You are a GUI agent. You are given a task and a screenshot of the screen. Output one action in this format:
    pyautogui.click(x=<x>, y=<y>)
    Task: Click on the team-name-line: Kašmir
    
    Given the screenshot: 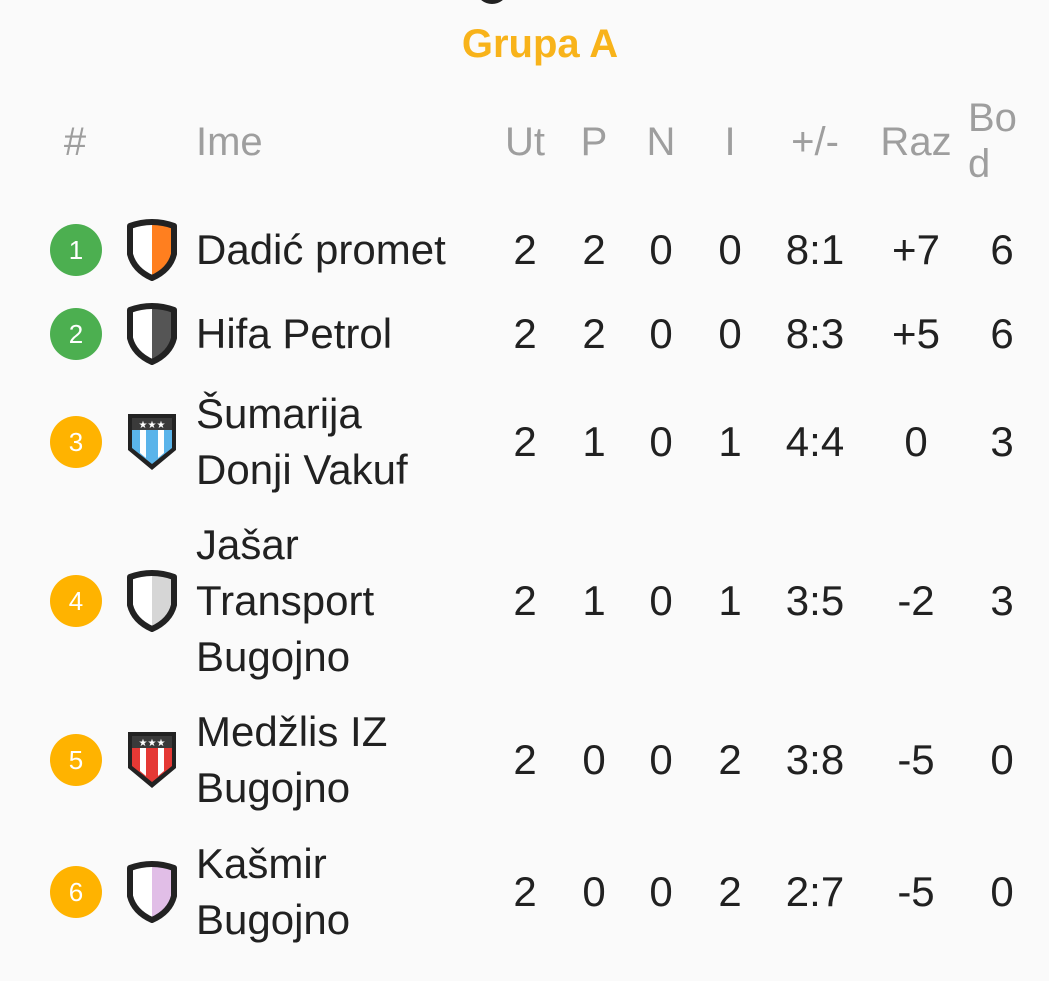 What is the action you would take?
    pyautogui.click(x=261, y=863)
    